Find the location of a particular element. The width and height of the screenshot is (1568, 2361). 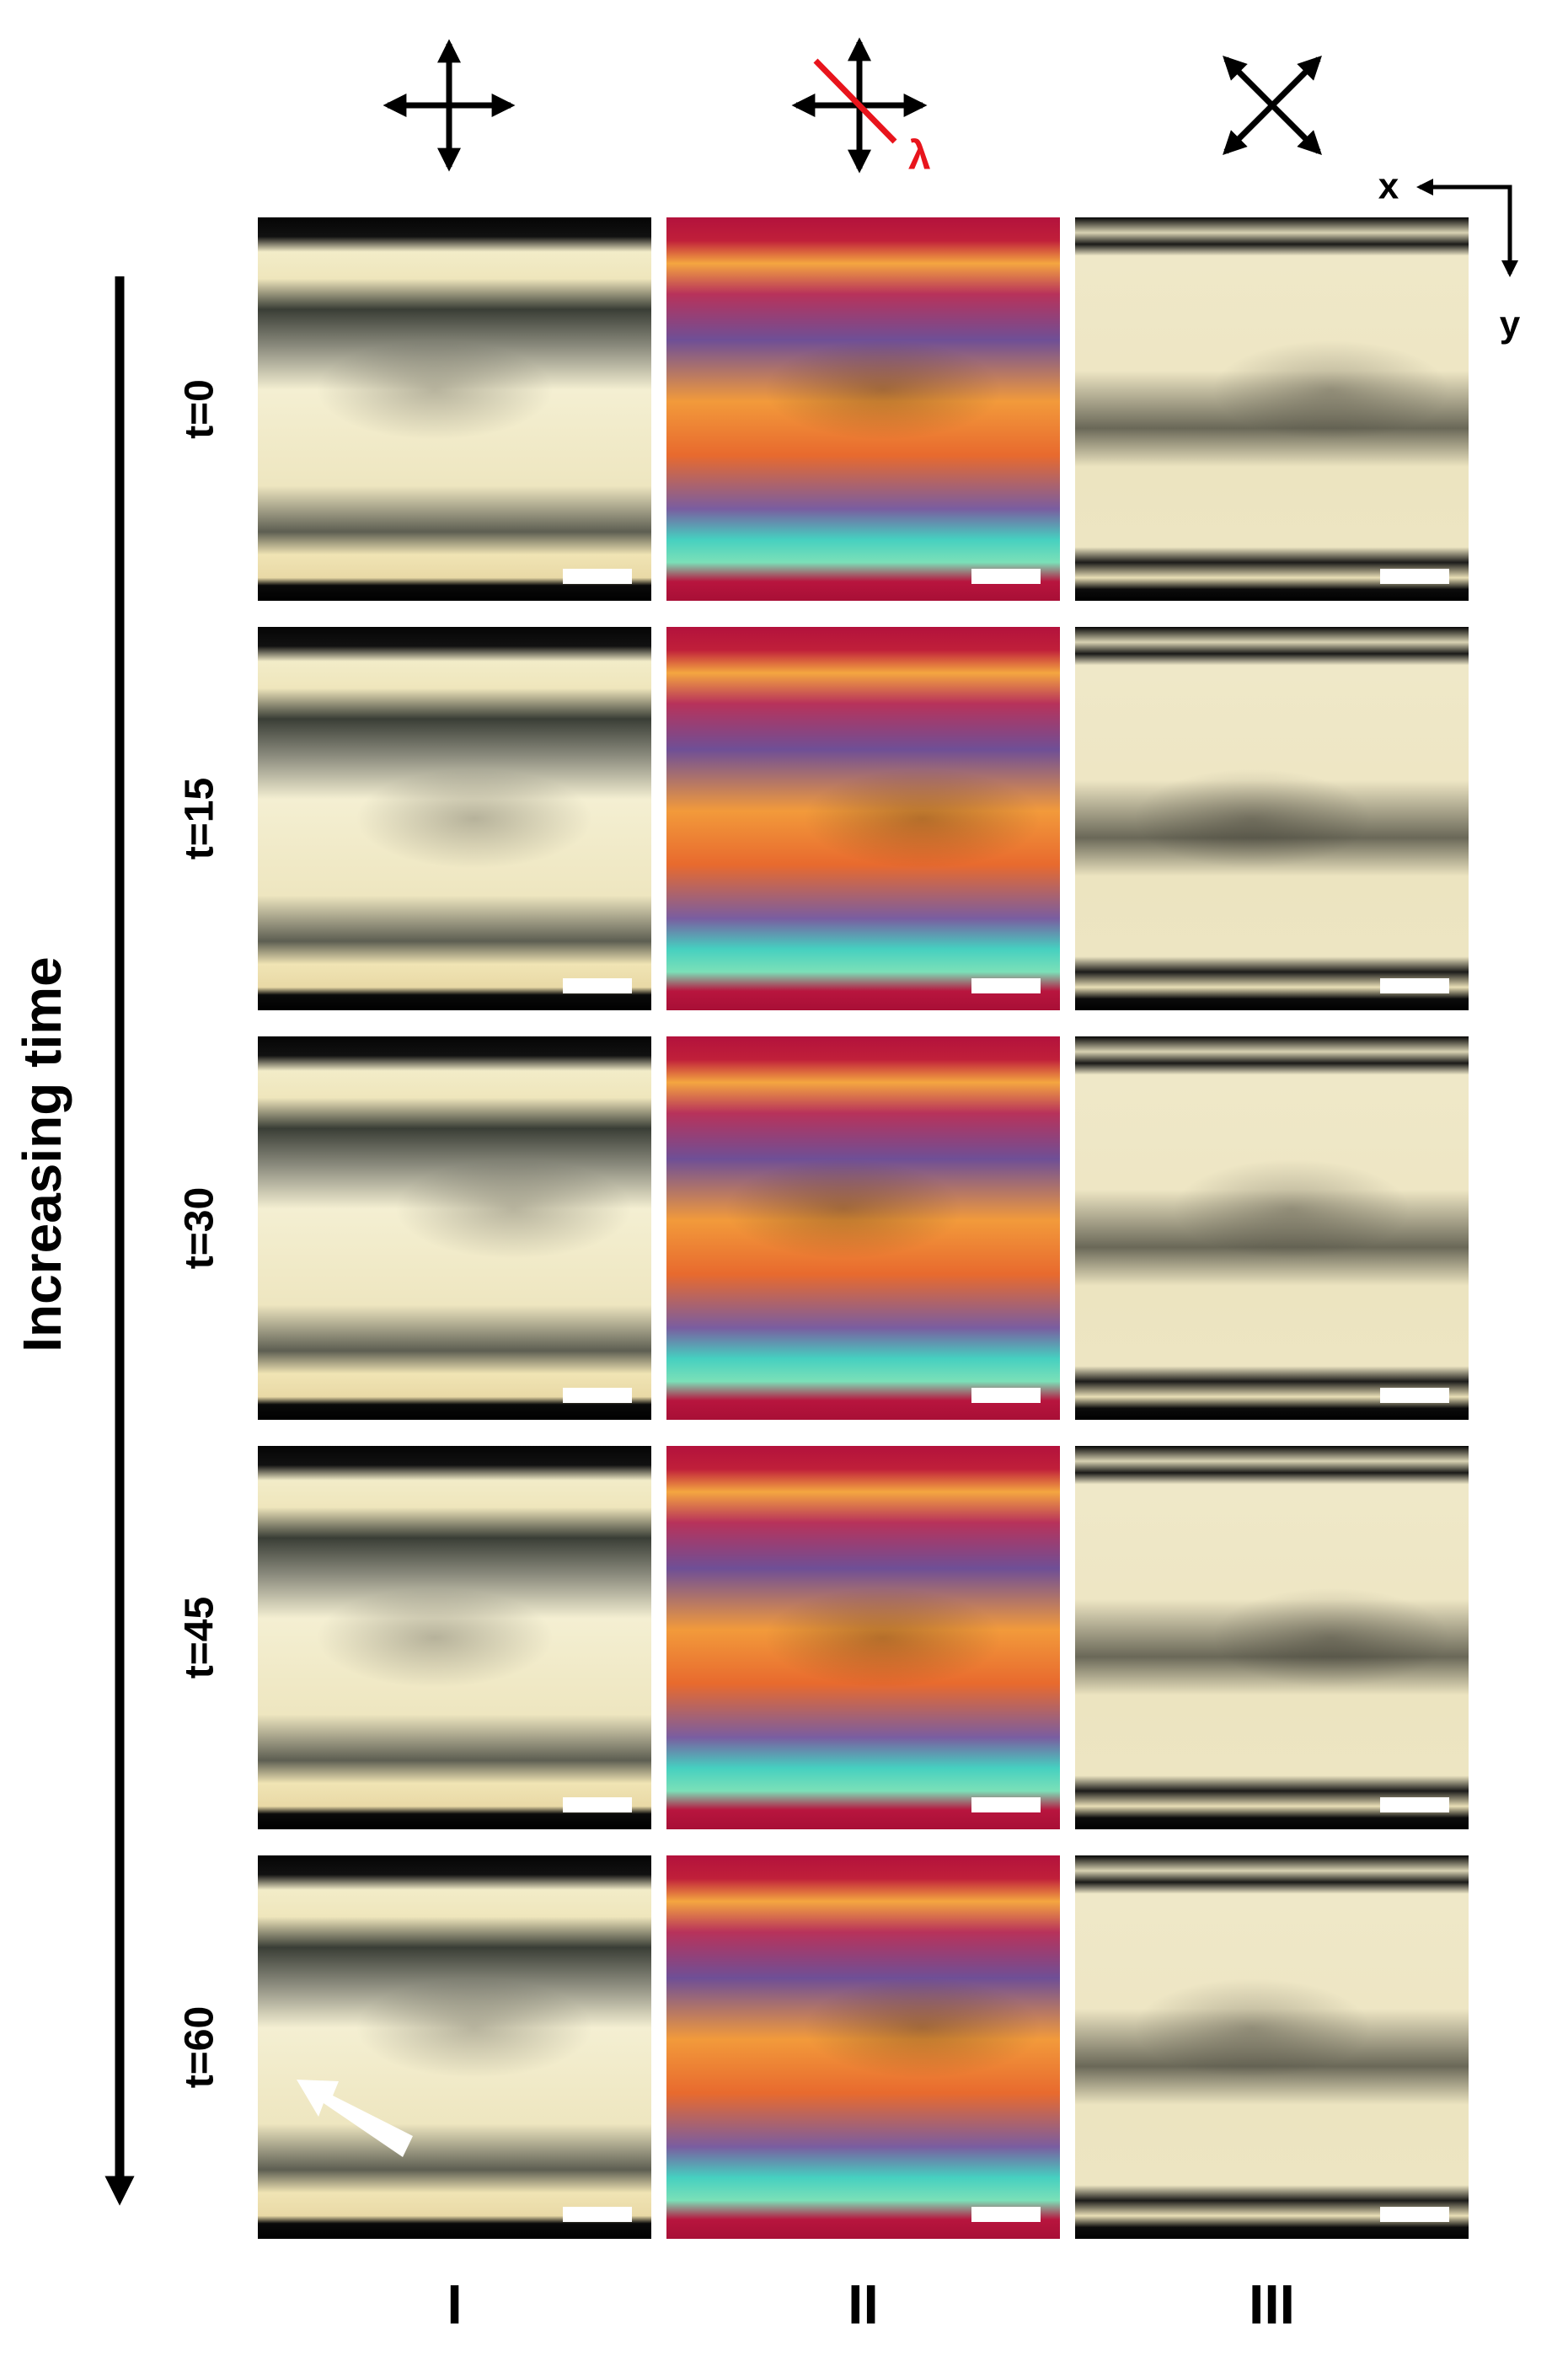

polarizer-icon is located at coordinates (449, 105).